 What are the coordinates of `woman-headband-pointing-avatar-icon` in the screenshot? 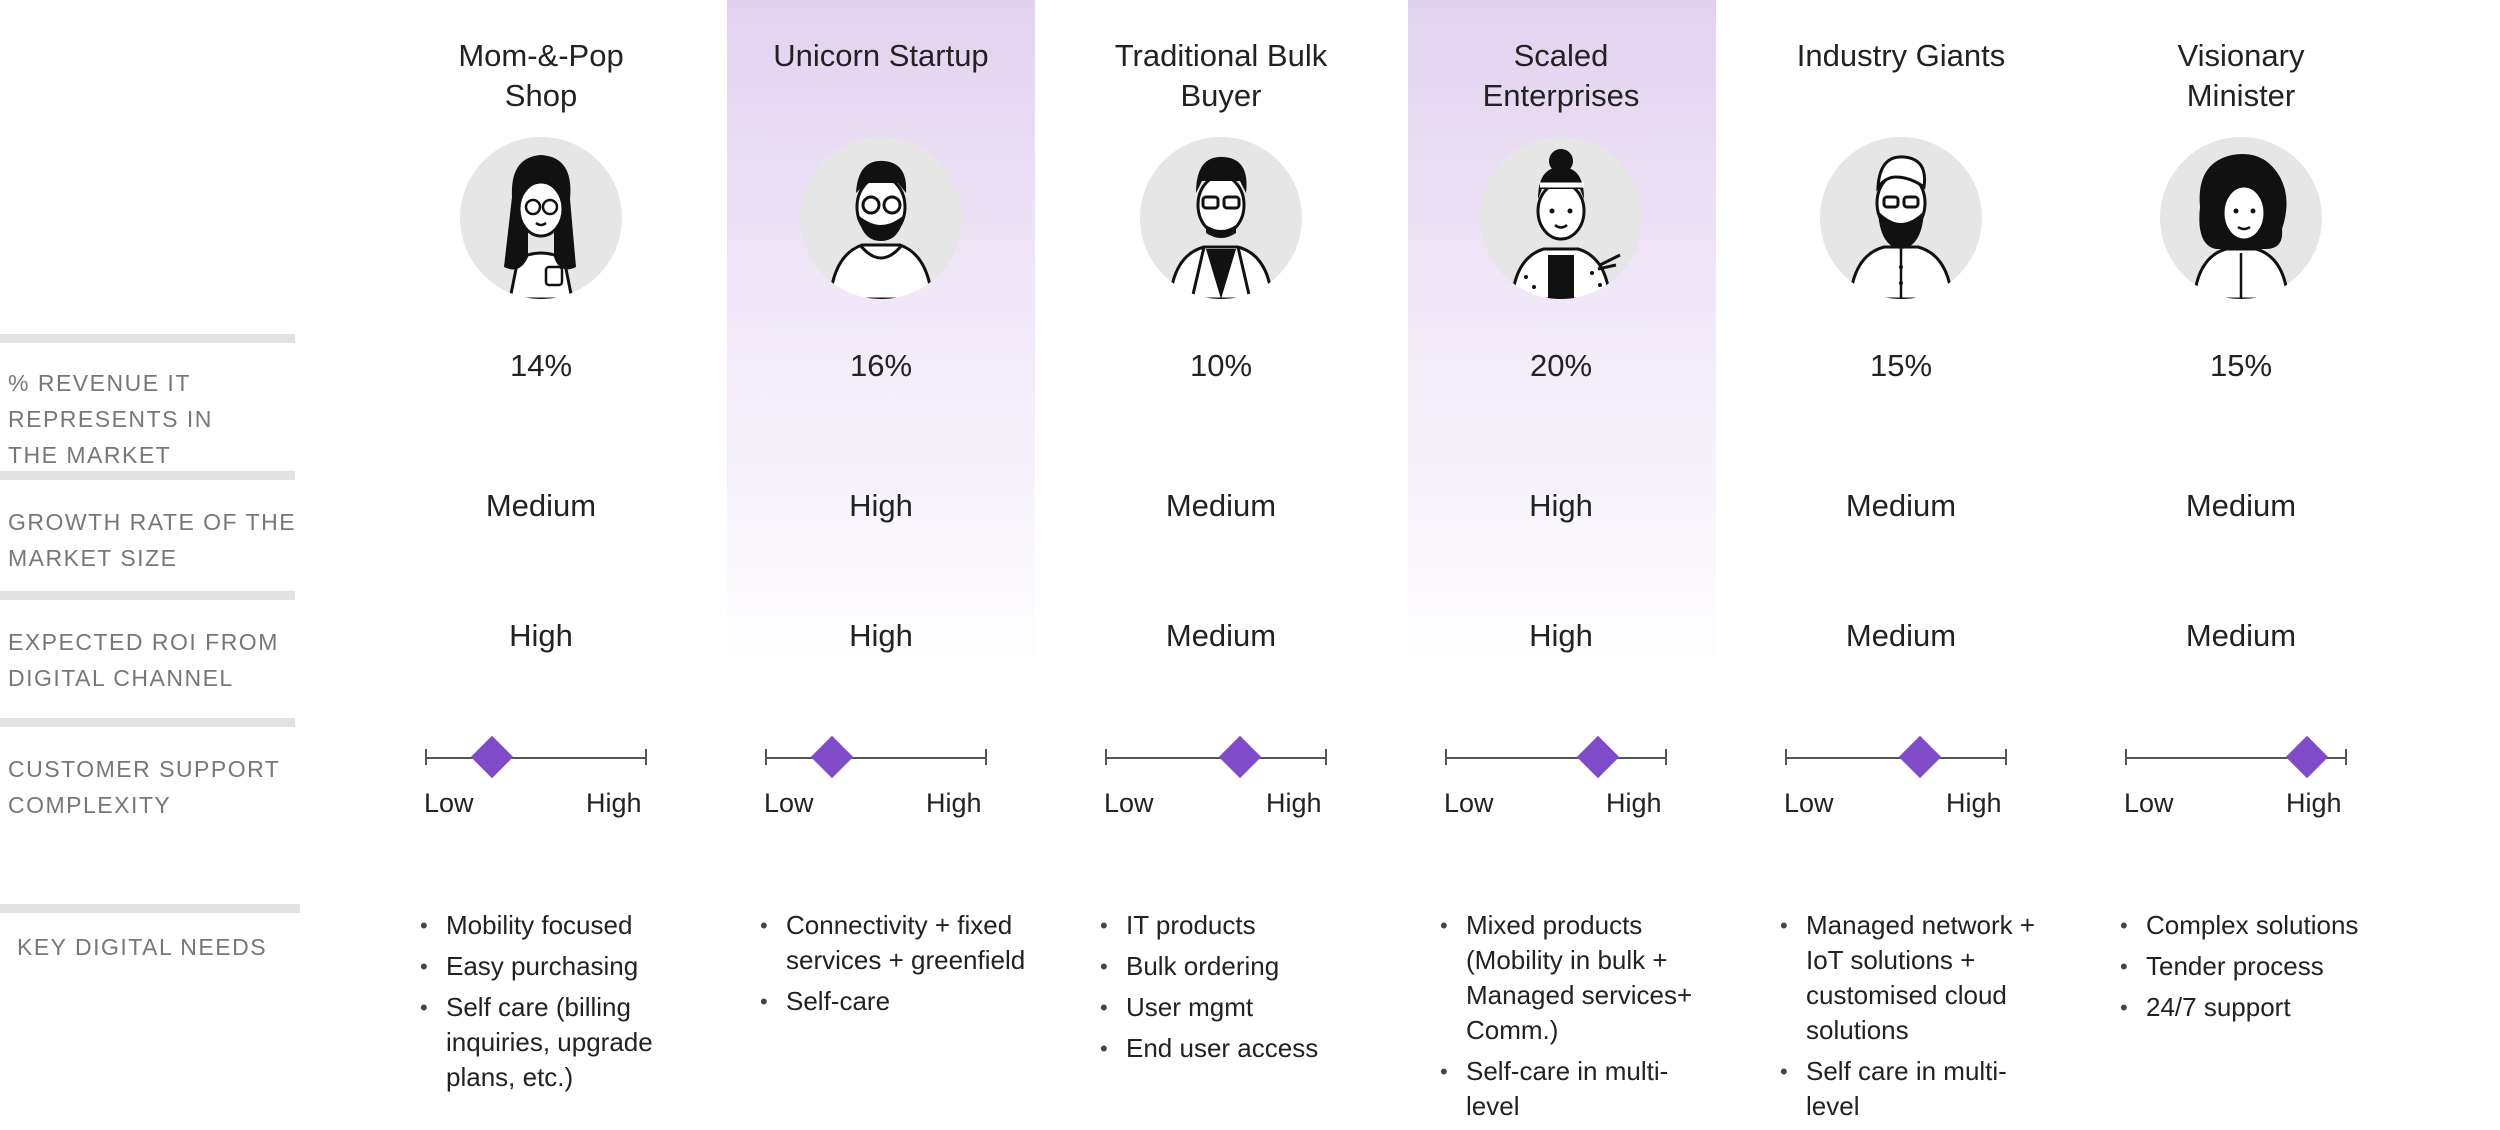 It's located at (1565, 224).